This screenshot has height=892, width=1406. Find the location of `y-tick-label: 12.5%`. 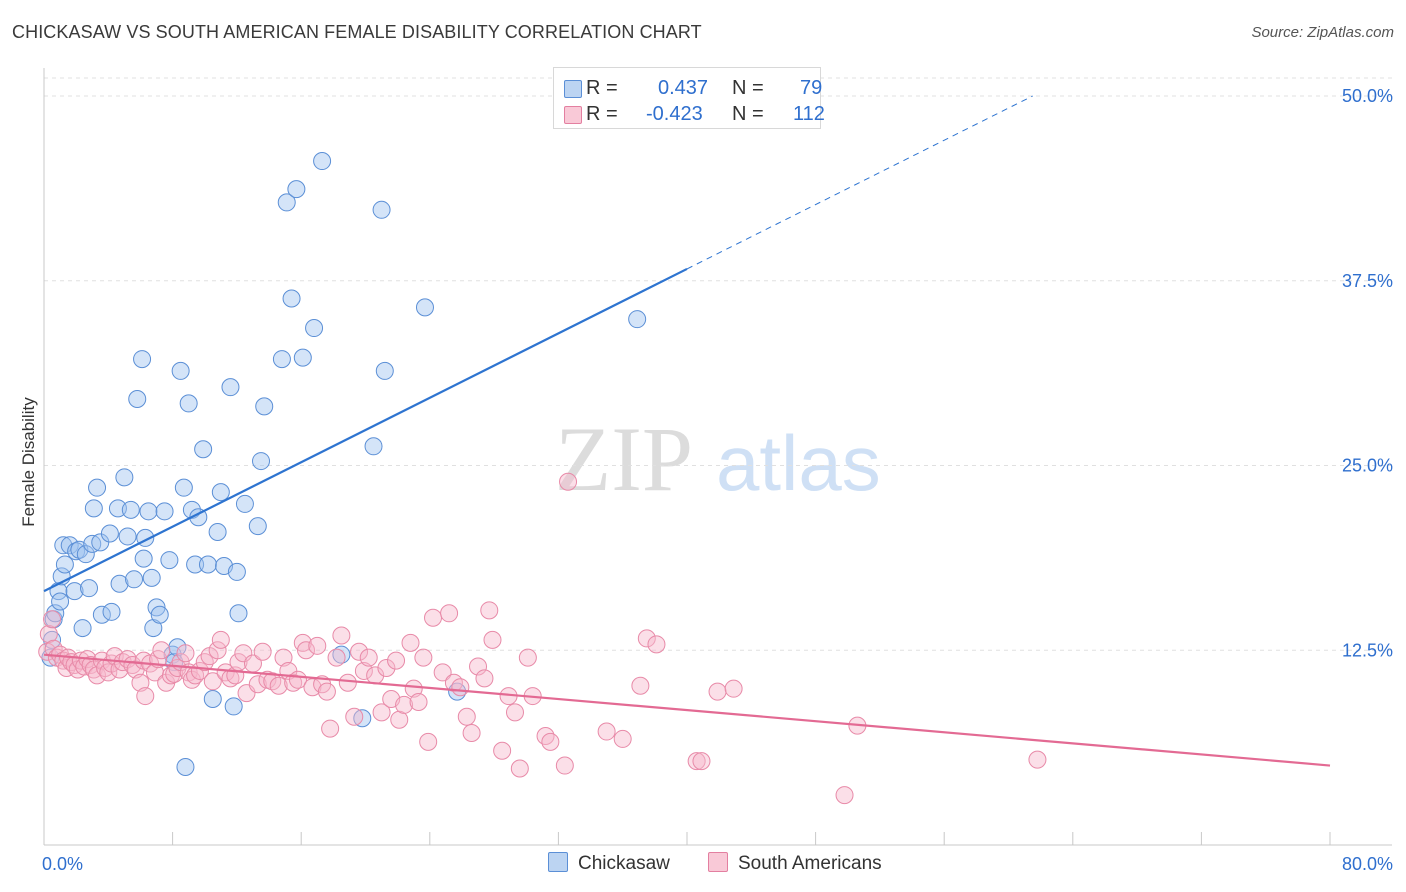

y-tick-label: 12.5% is located at coordinates (1367, 650).